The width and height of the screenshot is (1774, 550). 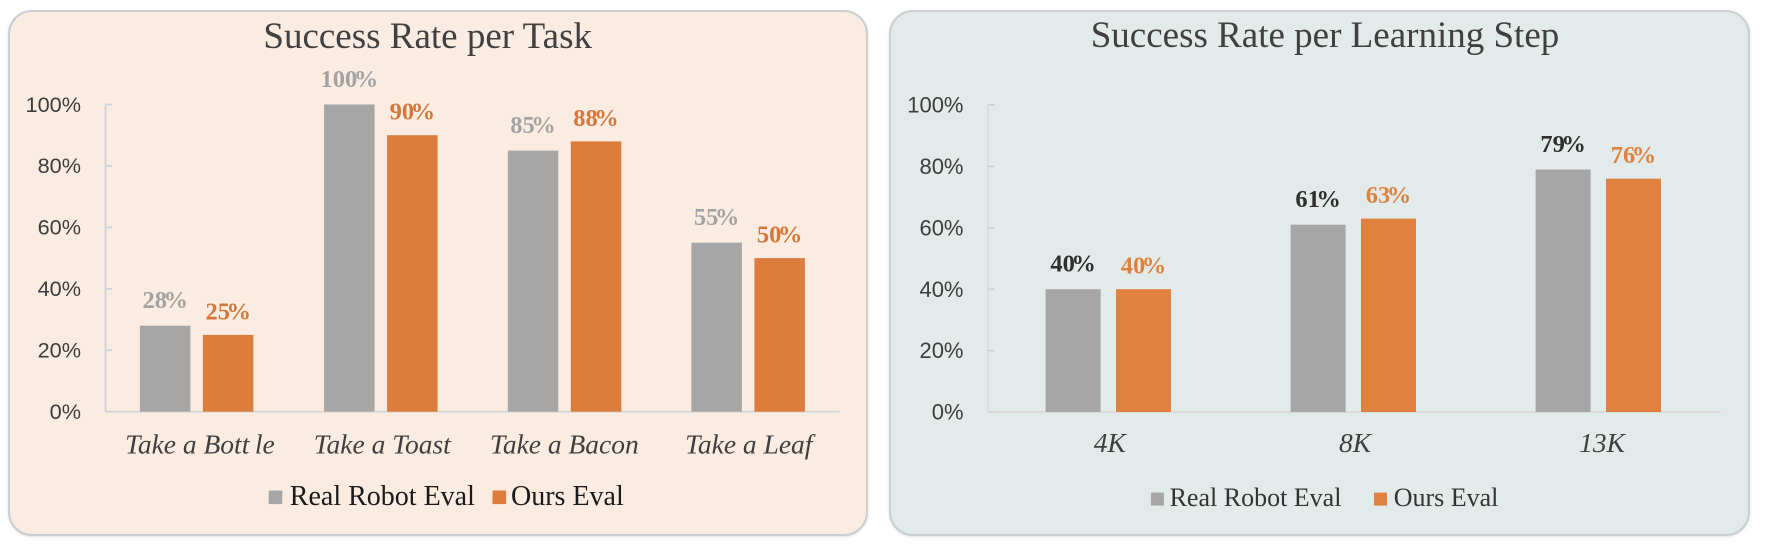 What do you see at coordinates (1356, 442) in the screenshot?
I see `svg-text: 8K` at bounding box center [1356, 442].